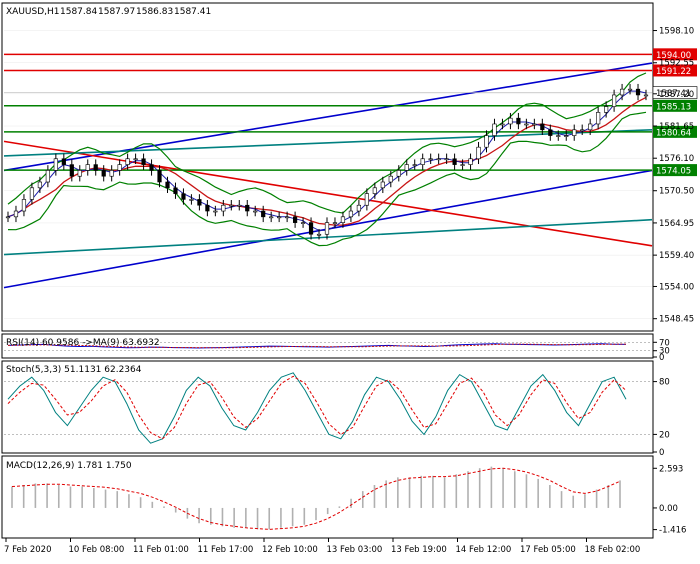 The width and height of the screenshot is (700, 564). I want to click on macd-y-tick-label: 0.00, so click(668, 509).